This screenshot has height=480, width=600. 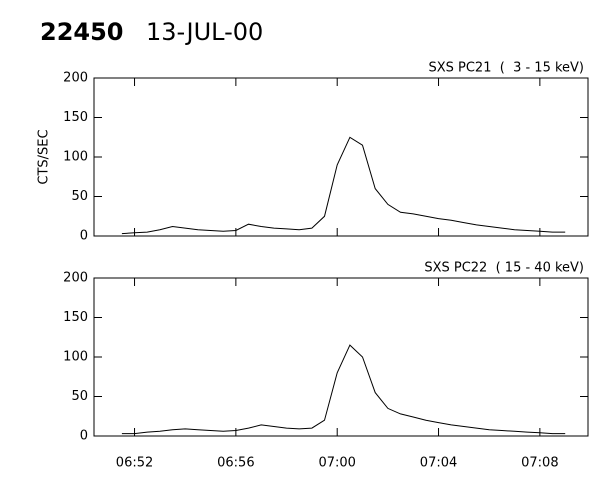 I want to click on orbit-id: 22450, so click(x=82, y=32).